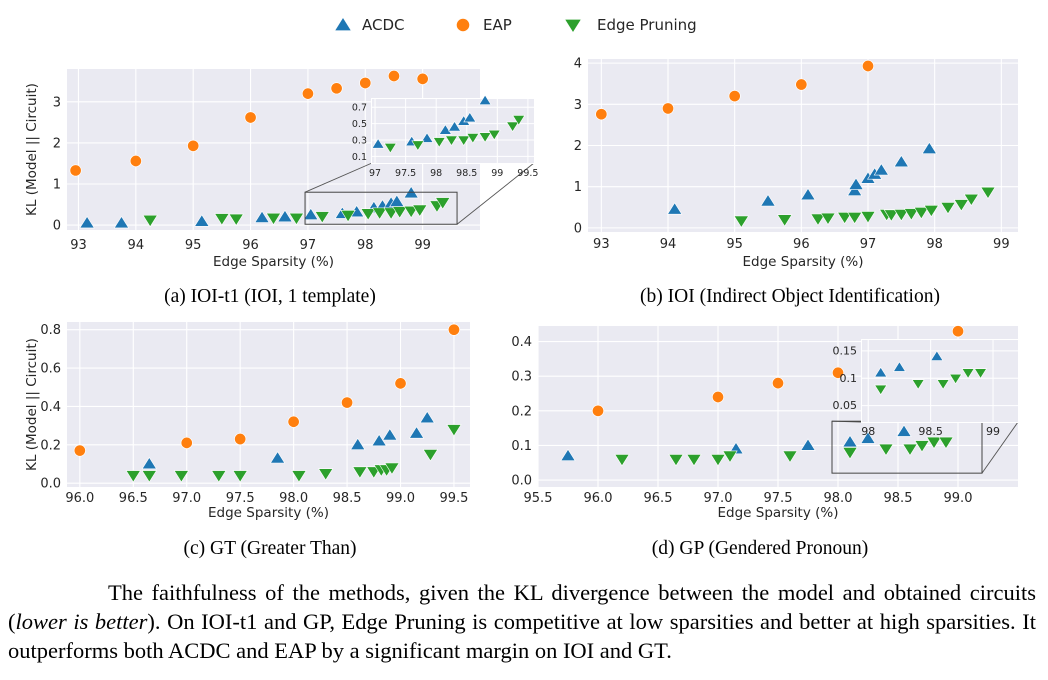 The height and width of the screenshot is (680, 1048). What do you see at coordinates (268, 404) in the screenshot?
I see `plot-area` at bounding box center [268, 404].